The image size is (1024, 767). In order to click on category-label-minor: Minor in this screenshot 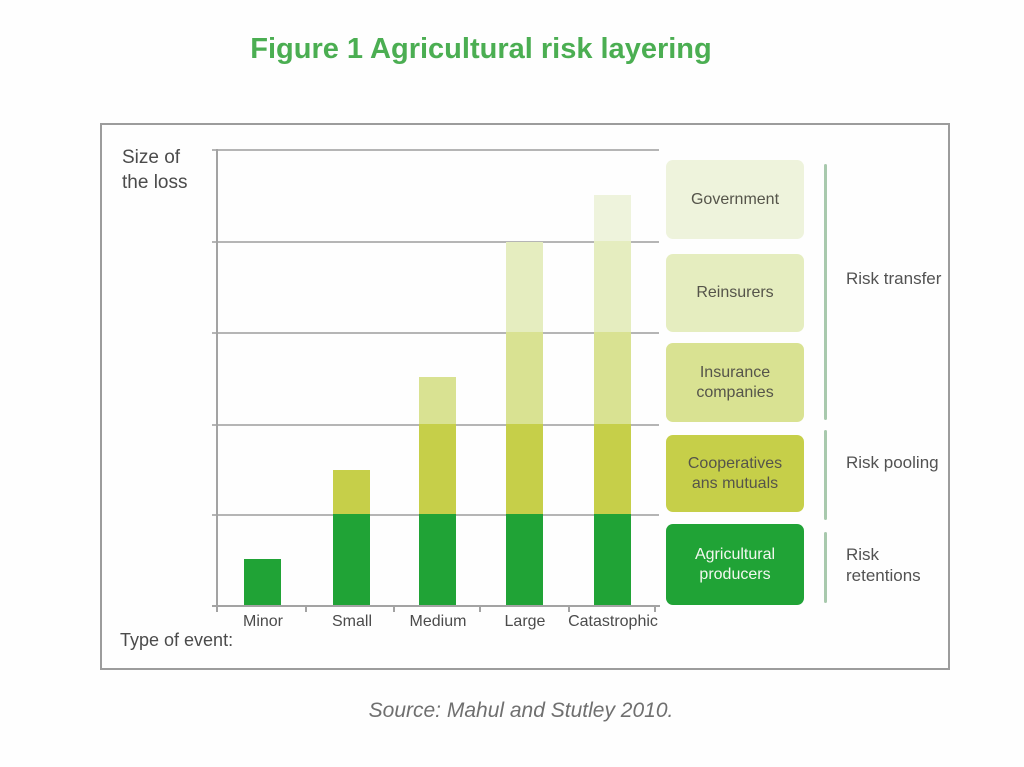, I will do `click(262, 621)`.